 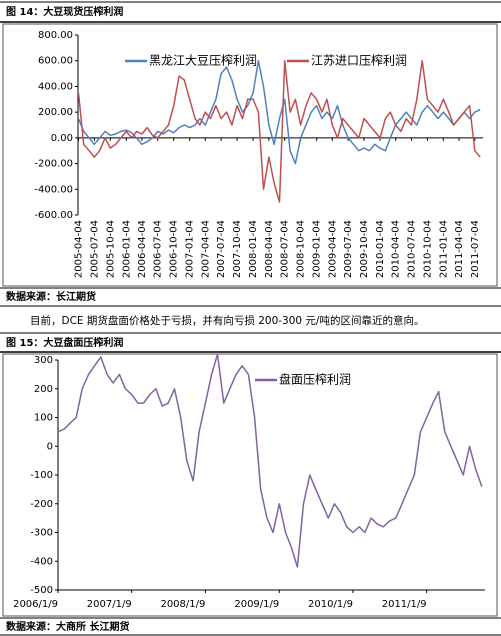 What do you see at coordinates (43, 418) in the screenshot?
I see `y-tick-label: 100` at bounding box center [43, 418].